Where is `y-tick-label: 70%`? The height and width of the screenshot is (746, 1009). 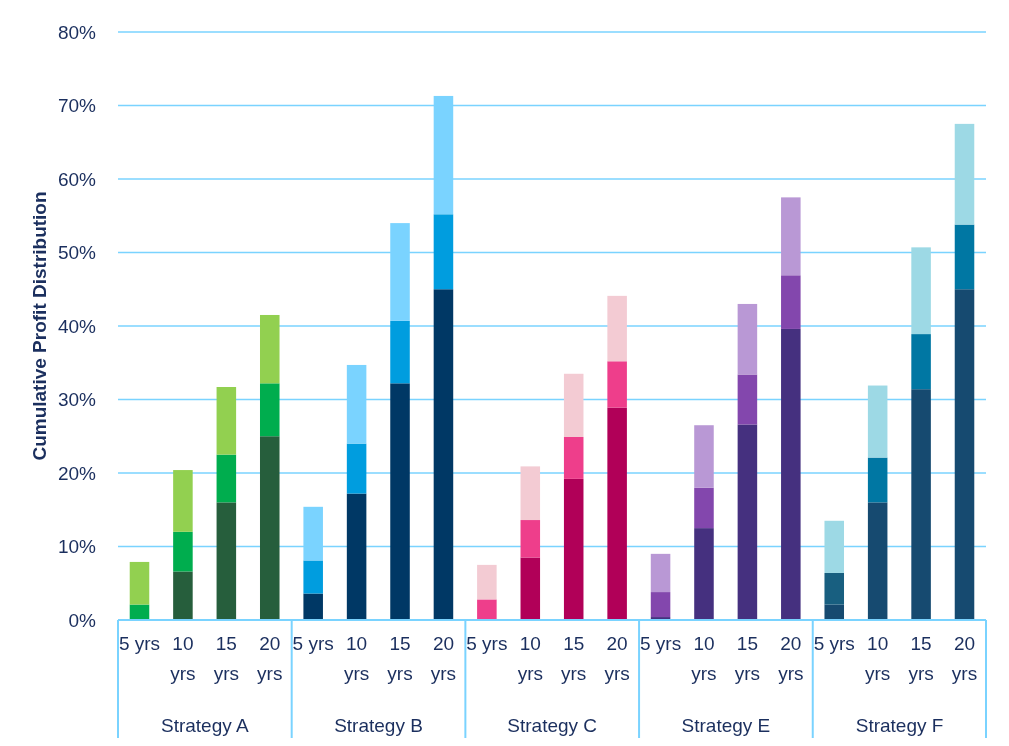 y-tick-label: 70% is located at coordinates (77, 106).